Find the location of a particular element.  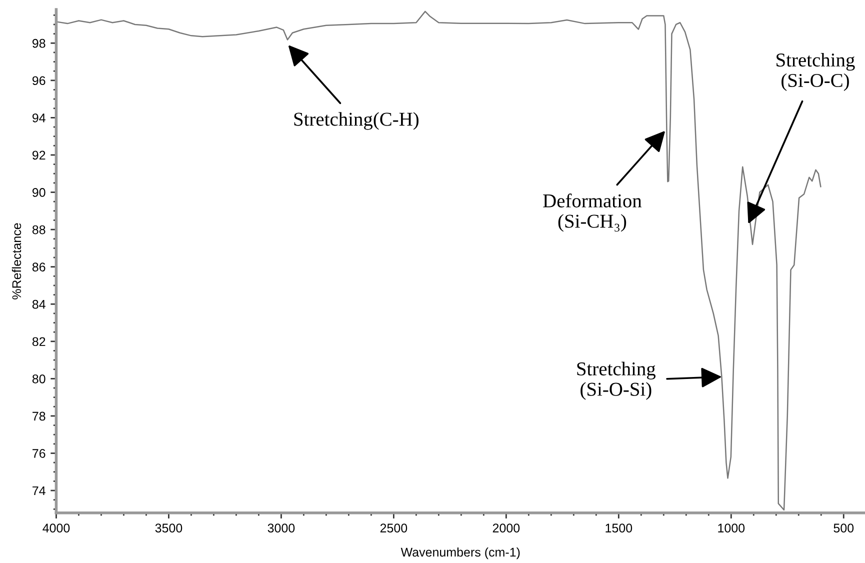

y-tick-label: 78 is located at coordinates (39, 416).